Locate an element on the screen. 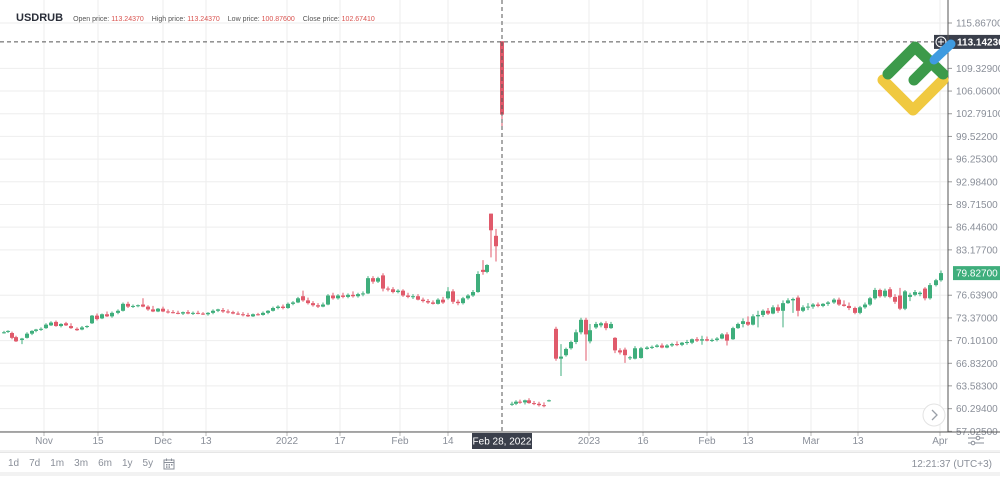 The height and width of the screenshot is (481, 1000). price-tick-label: 63.58300 is located at coordinates (977, 386).